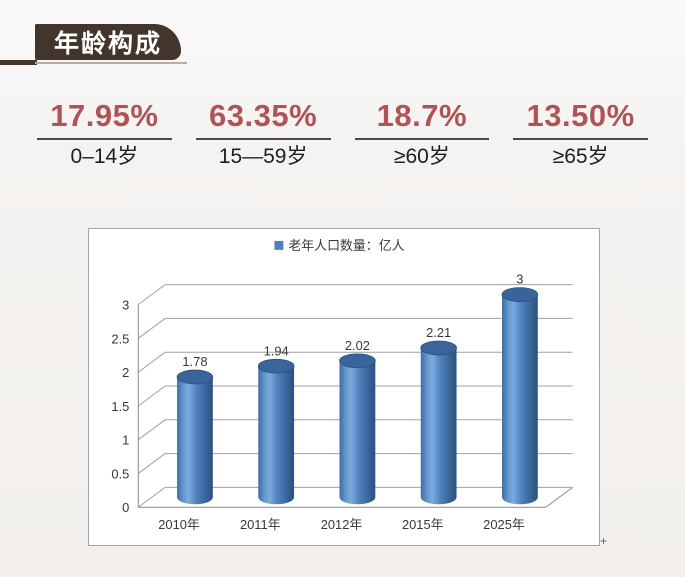 The height and width of the screenshot is (577, 685). I want to click on x-category-label: 2015年, so click(423, 524).